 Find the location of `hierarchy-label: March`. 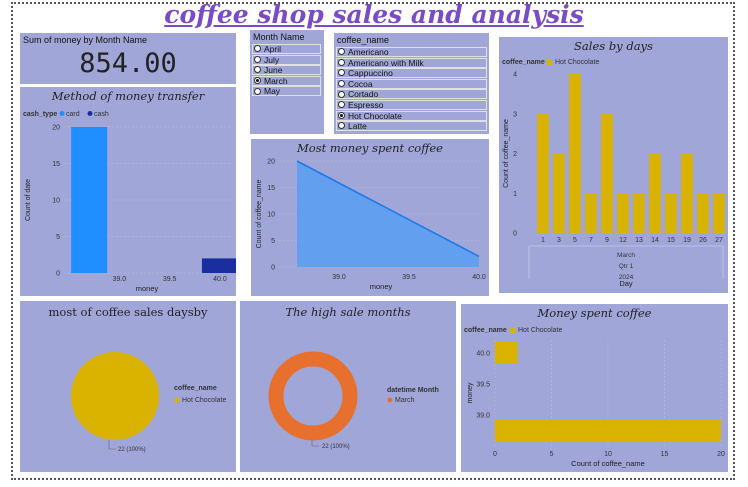

hierarchy-label: March is located at coordinates (626, 255).